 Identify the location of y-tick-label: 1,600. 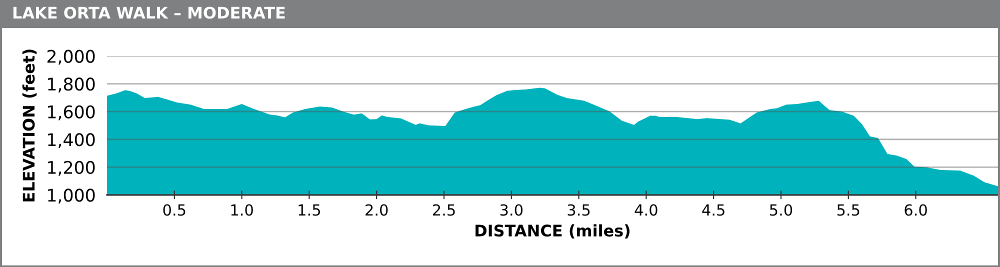
(71, 112).